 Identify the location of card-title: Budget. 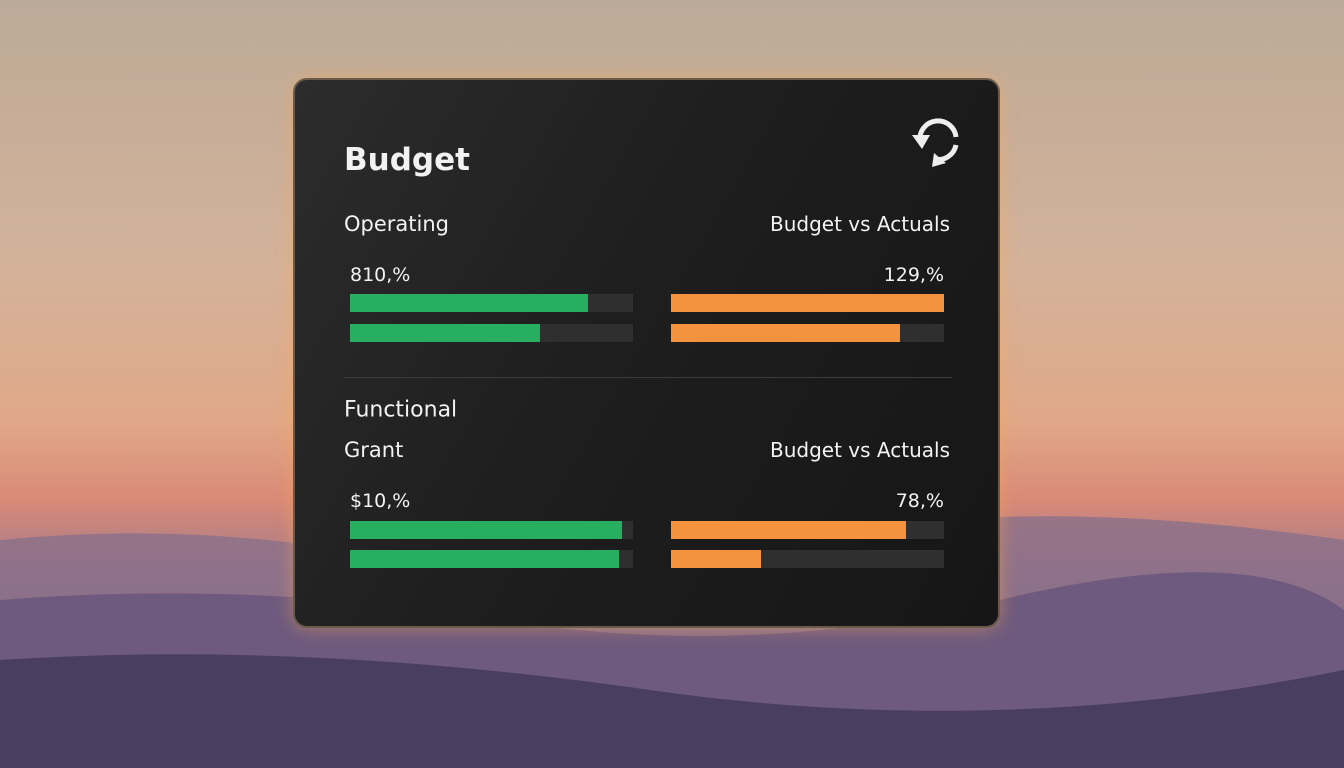
(407, 160).